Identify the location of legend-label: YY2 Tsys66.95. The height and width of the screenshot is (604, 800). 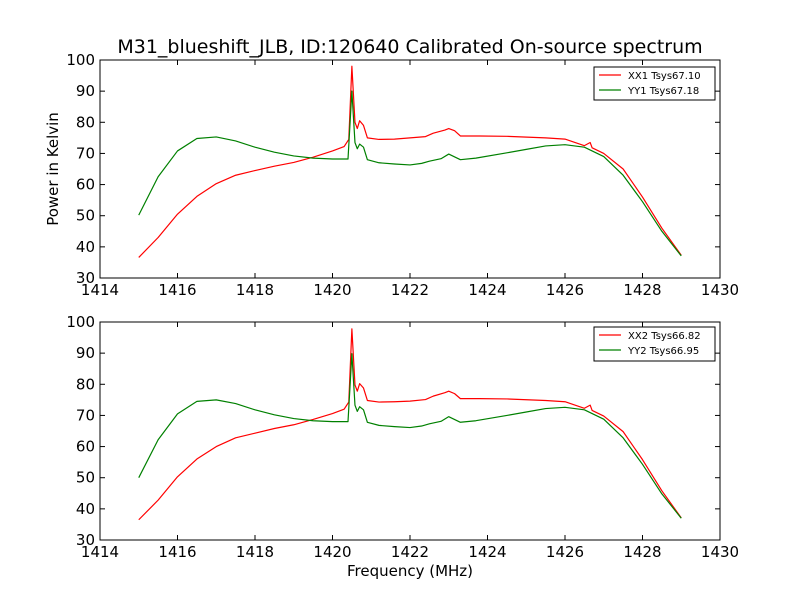
(663, 351).